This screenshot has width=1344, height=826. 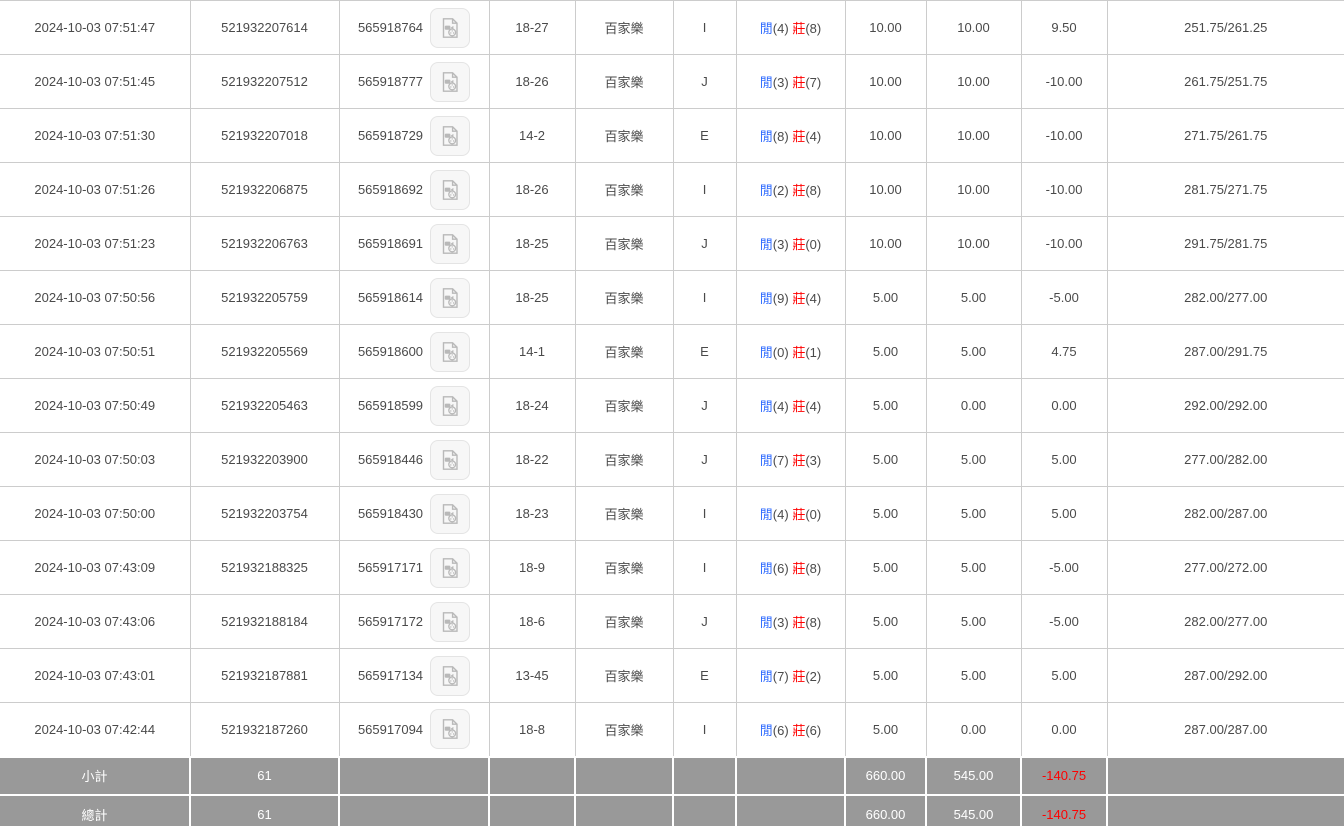 I want to click on balance: 287.00/287.00, so click(x=1225, y=729).